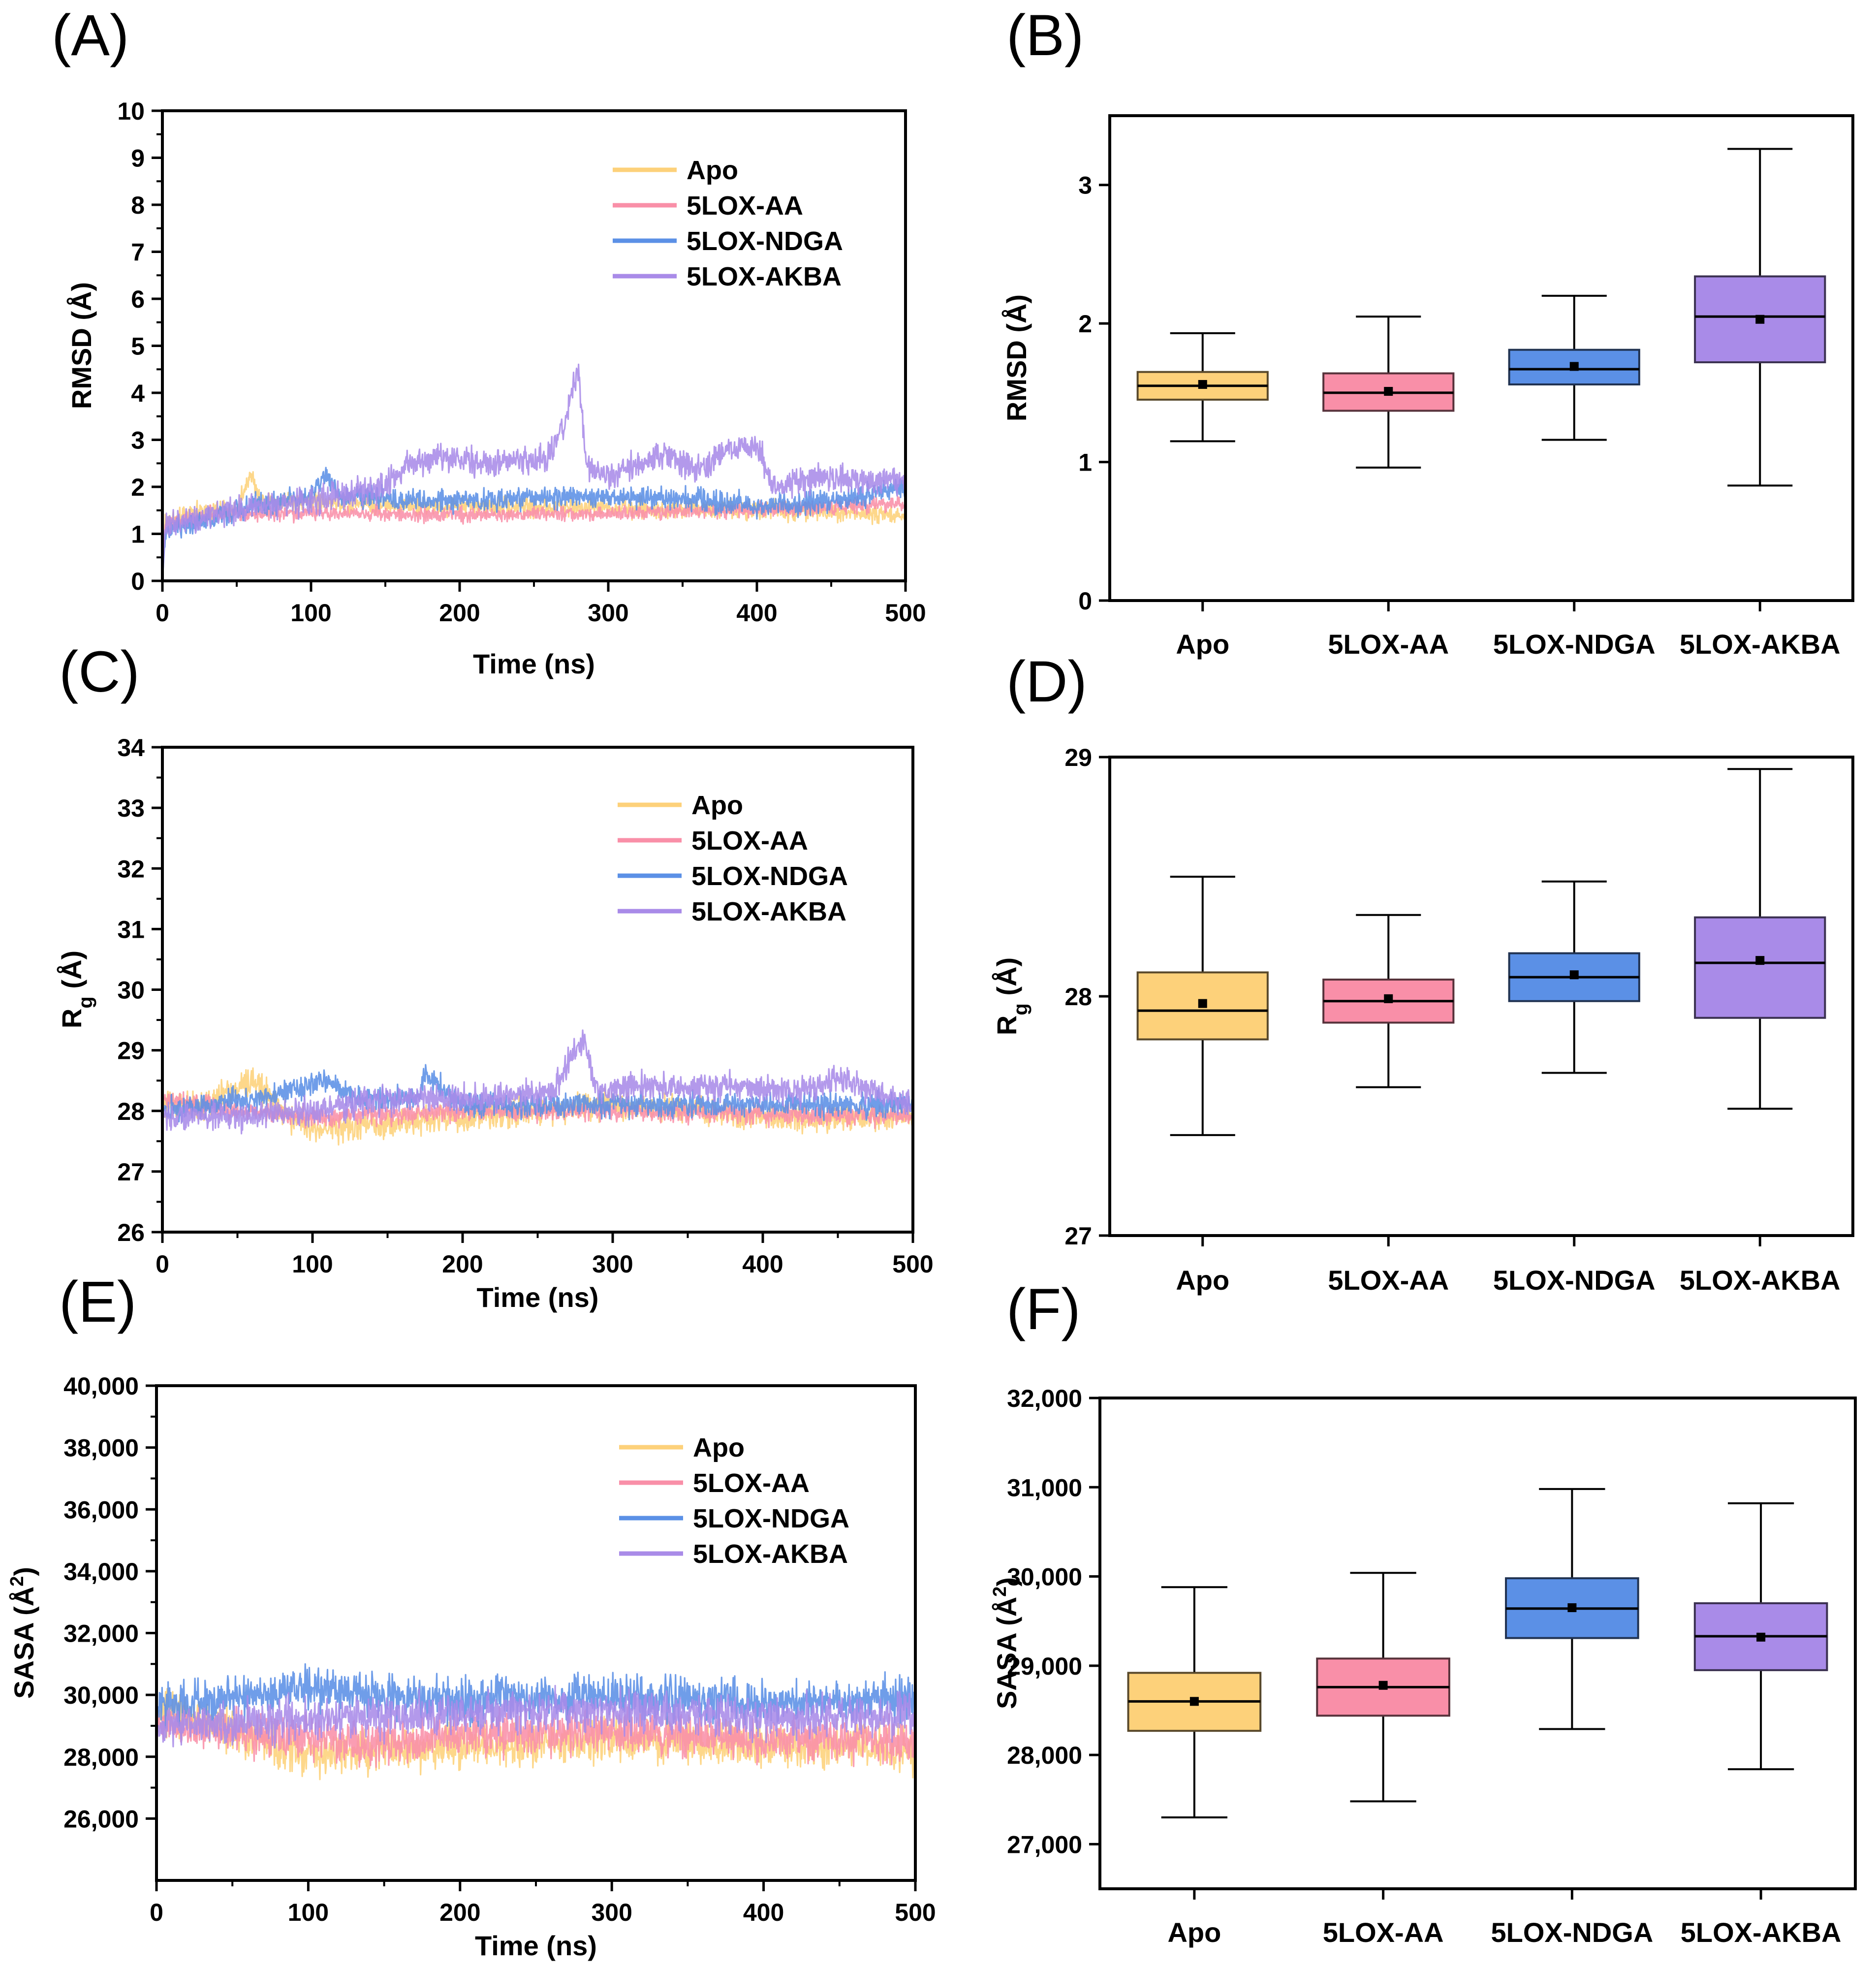 This screenshot has width=1876, height=1970. What do you see at coordinates (1427, 387) in the screenshot?
I see `chart-b-rmsd-boxplot: Apo 5LOX-AA 5LOX-NDGA 5LOX-AKBA 0 1 2 3 RMSD (Å)` at bounding box center [1427, 387].